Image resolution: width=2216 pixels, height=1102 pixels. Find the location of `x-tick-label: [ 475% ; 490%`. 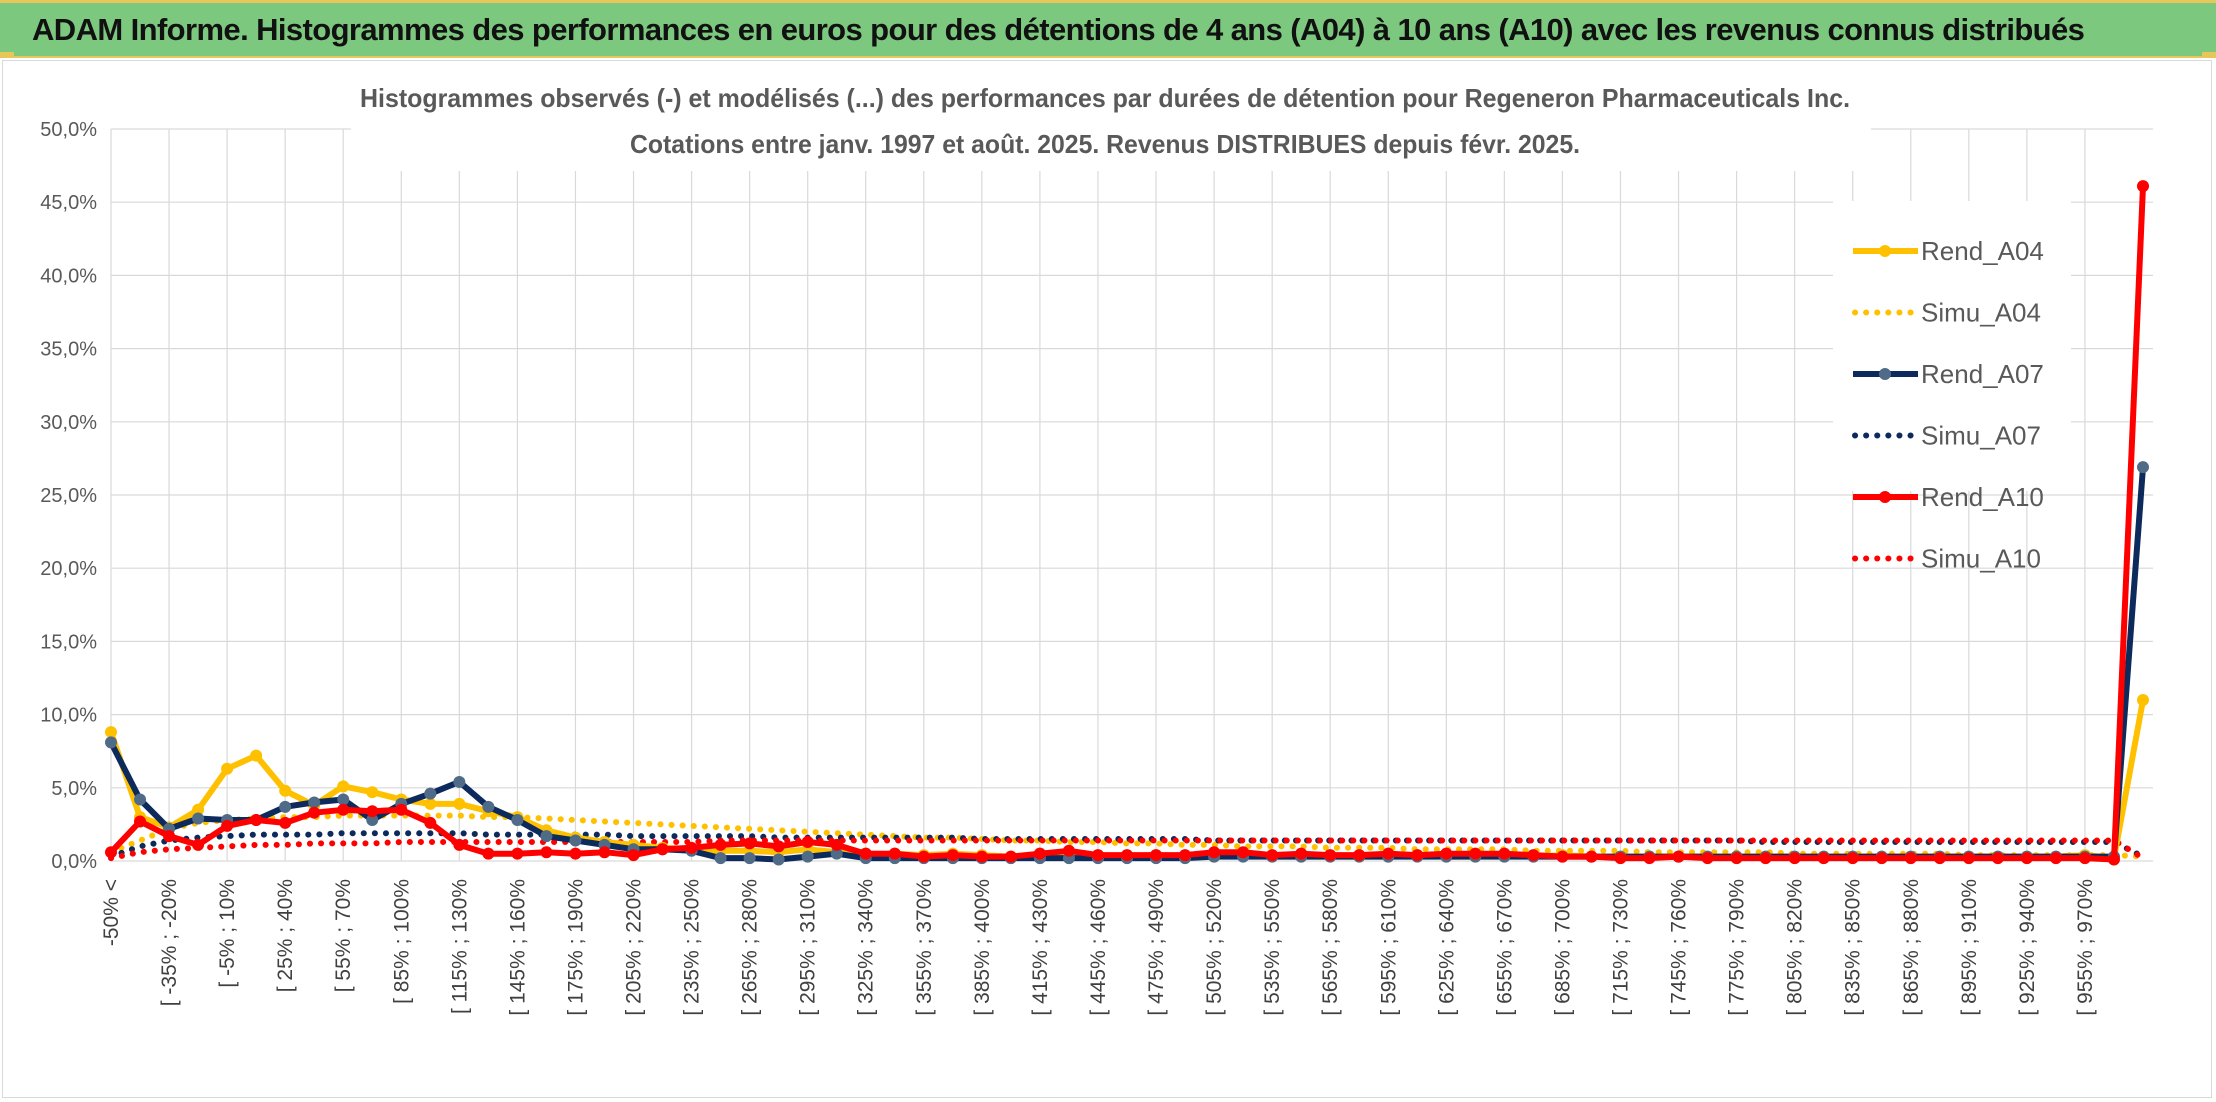

x-tick-label: [ 475% ; 490% is located at coordinates (1156, 947).